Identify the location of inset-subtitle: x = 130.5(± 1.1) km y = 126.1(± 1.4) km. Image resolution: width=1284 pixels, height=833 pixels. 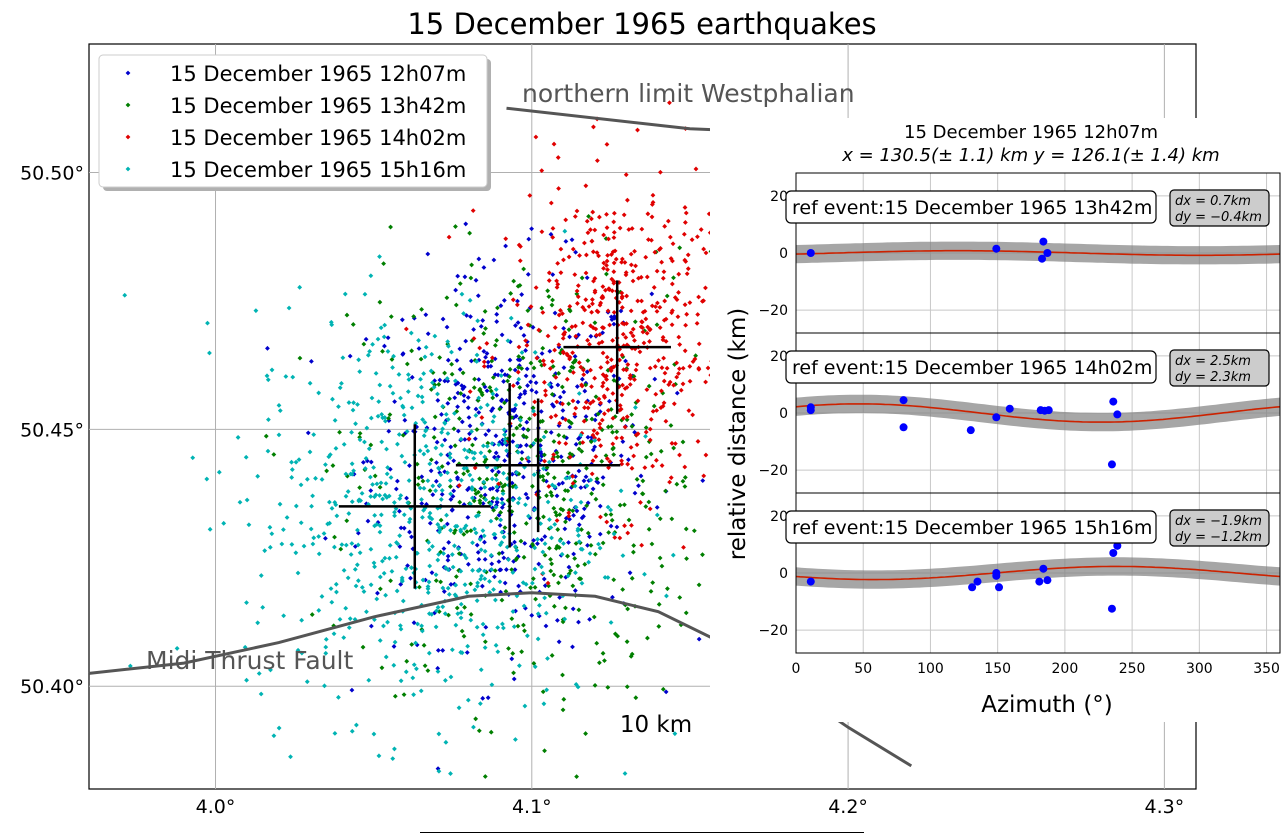
(1030, 155).